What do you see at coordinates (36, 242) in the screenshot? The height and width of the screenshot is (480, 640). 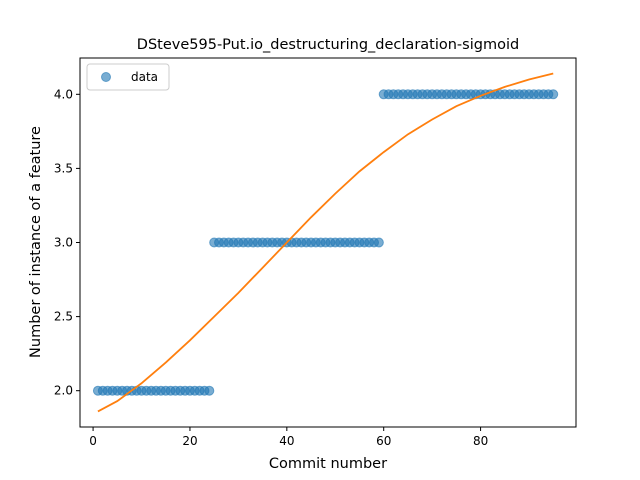 I see `y-axis-label: Number of instance of a feature` at bounding box center [36, 242].